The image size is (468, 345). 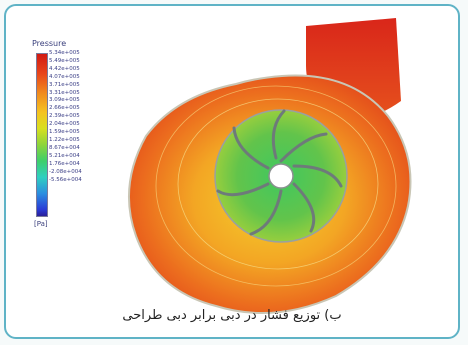 What do you see at coordinates (64, 108) in the screenshot?
I see `legend-value: 2.66e+005` at bounding box center [64, 108].